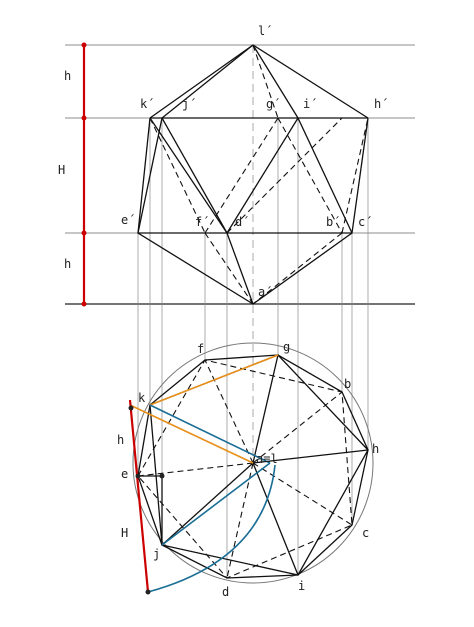 This screenshot has height=627, width=474. Describe the element at coordinates (242, 222) in the screenshot. I see `vertex-label: d´` at that location.